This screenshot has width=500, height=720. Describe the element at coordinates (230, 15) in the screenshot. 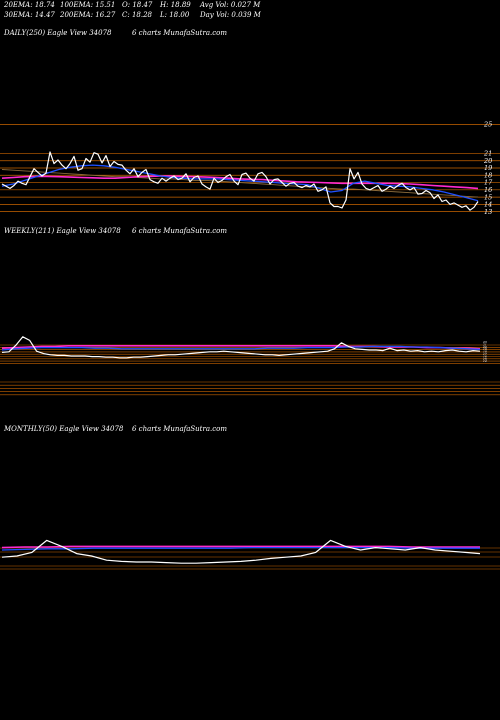

I see `header-day-vol: Day Vol: 0.039 M` at that location.